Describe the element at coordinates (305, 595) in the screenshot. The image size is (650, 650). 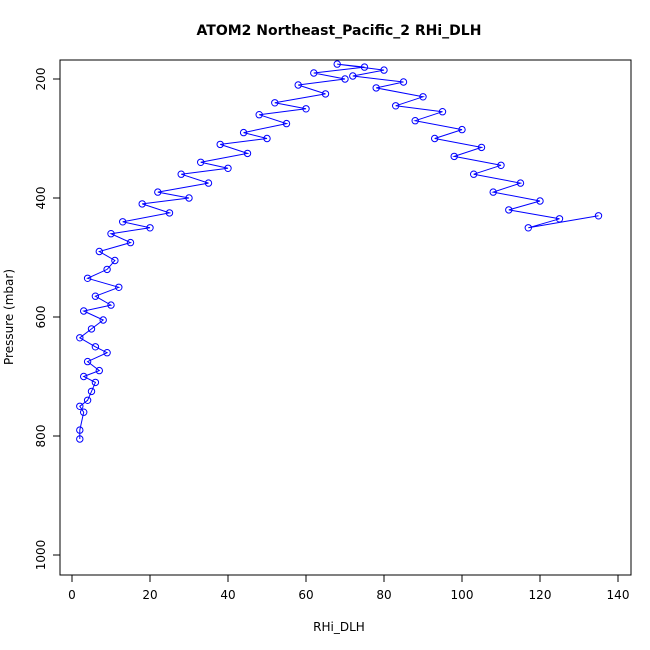
I see `x-tick-label: 60` at that location.